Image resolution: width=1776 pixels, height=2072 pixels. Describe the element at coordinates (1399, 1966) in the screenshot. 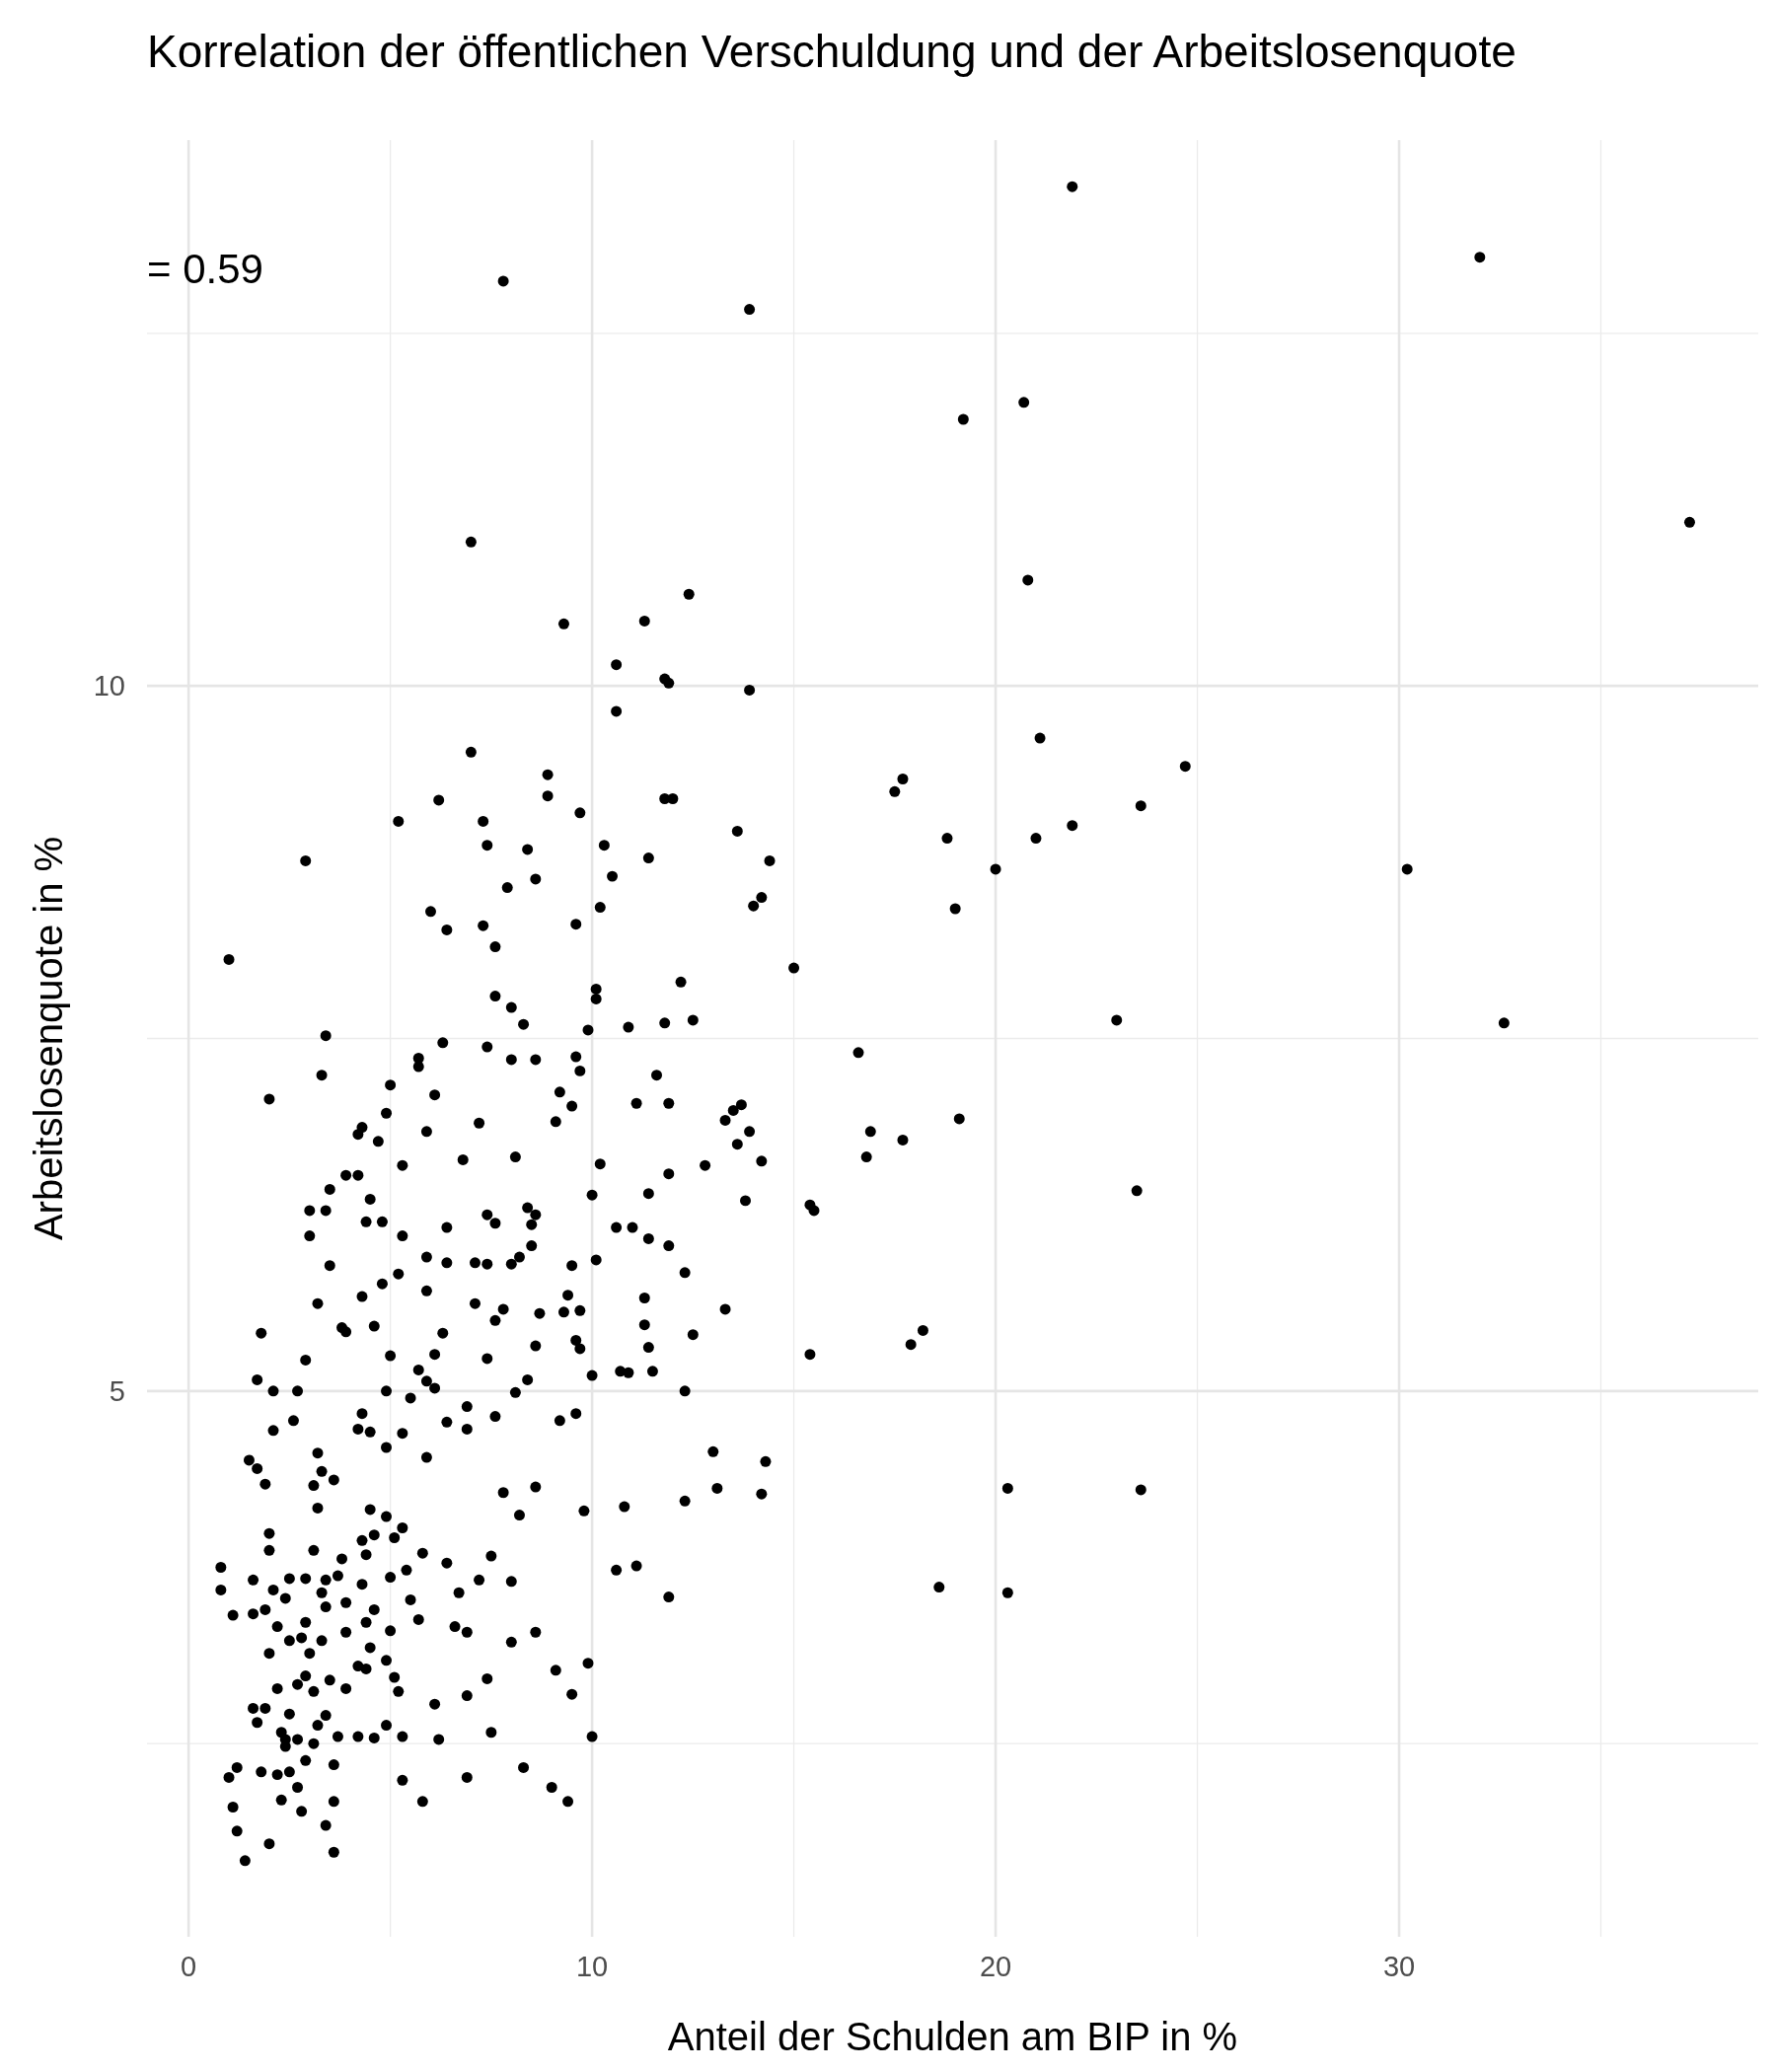

I see `x-tick-label: 30` at that location.